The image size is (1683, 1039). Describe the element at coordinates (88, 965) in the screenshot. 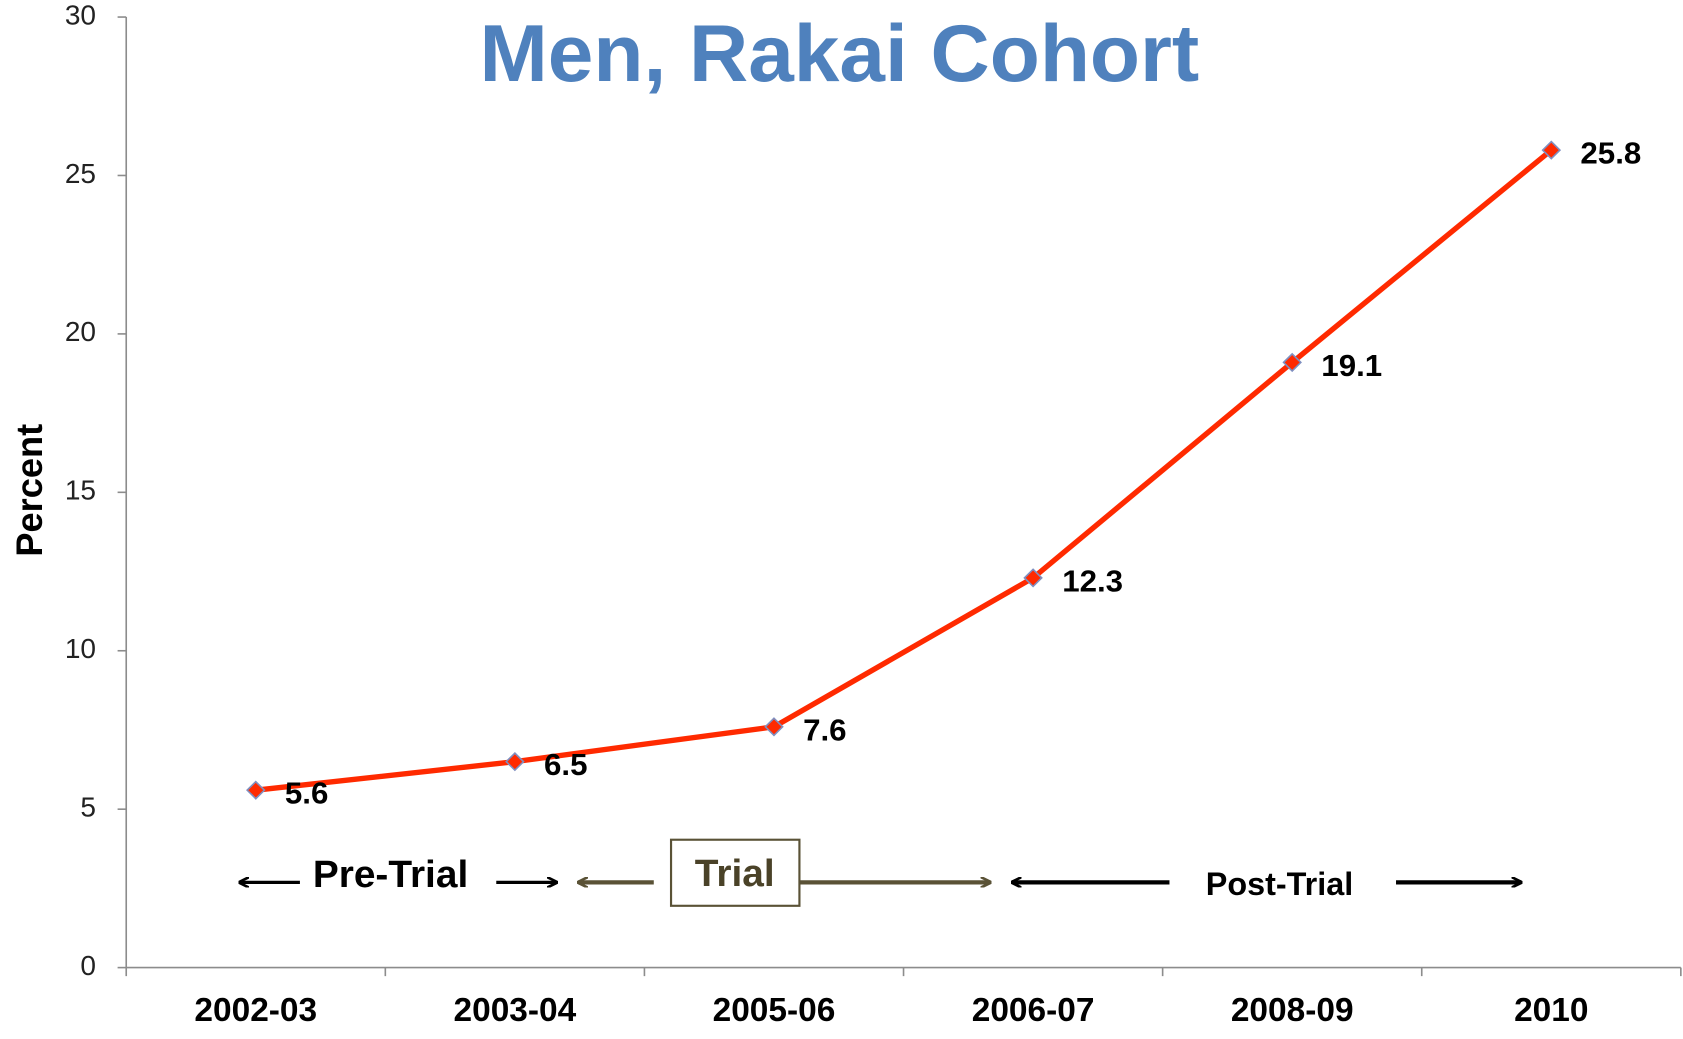

I see `y-tick-label: 0` at that location.